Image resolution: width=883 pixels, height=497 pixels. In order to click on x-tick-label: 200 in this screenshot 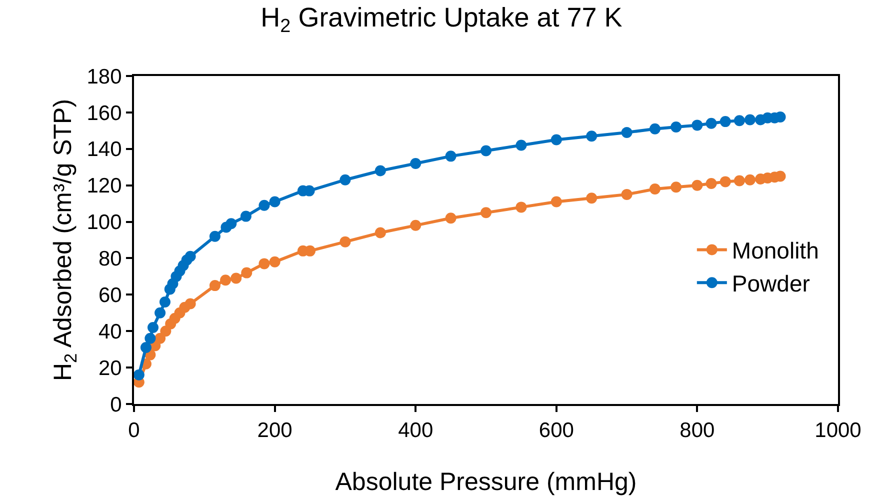, I will do `click(274, 430)`.